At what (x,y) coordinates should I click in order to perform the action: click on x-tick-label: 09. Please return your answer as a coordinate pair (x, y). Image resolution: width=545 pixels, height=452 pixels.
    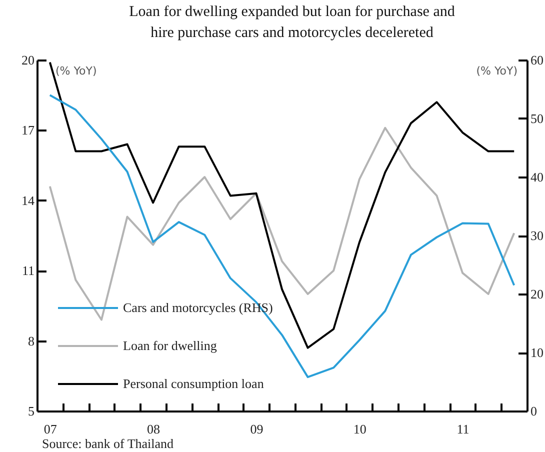
    Looking at the image, I should click on (257, 429).